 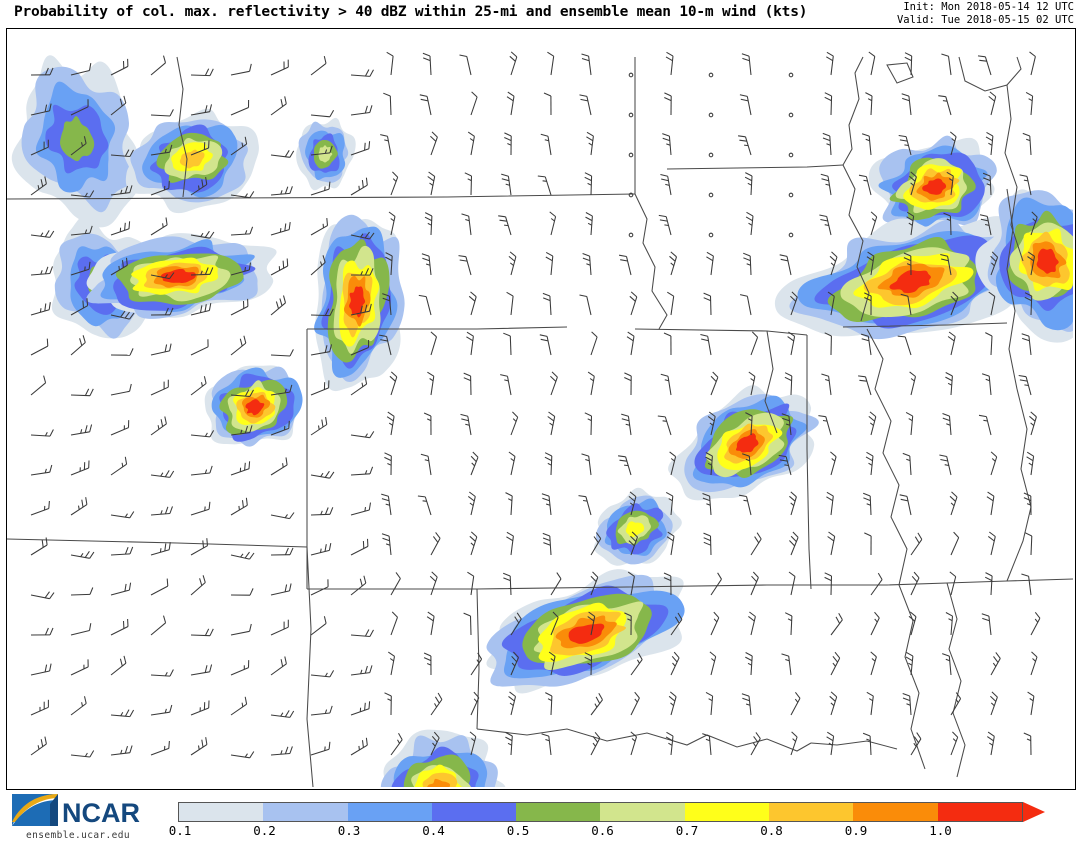 What do you see at coordinates (586, 633) in the screenshot?
I see `probability-contour-band` at bounding box center [586, 633].